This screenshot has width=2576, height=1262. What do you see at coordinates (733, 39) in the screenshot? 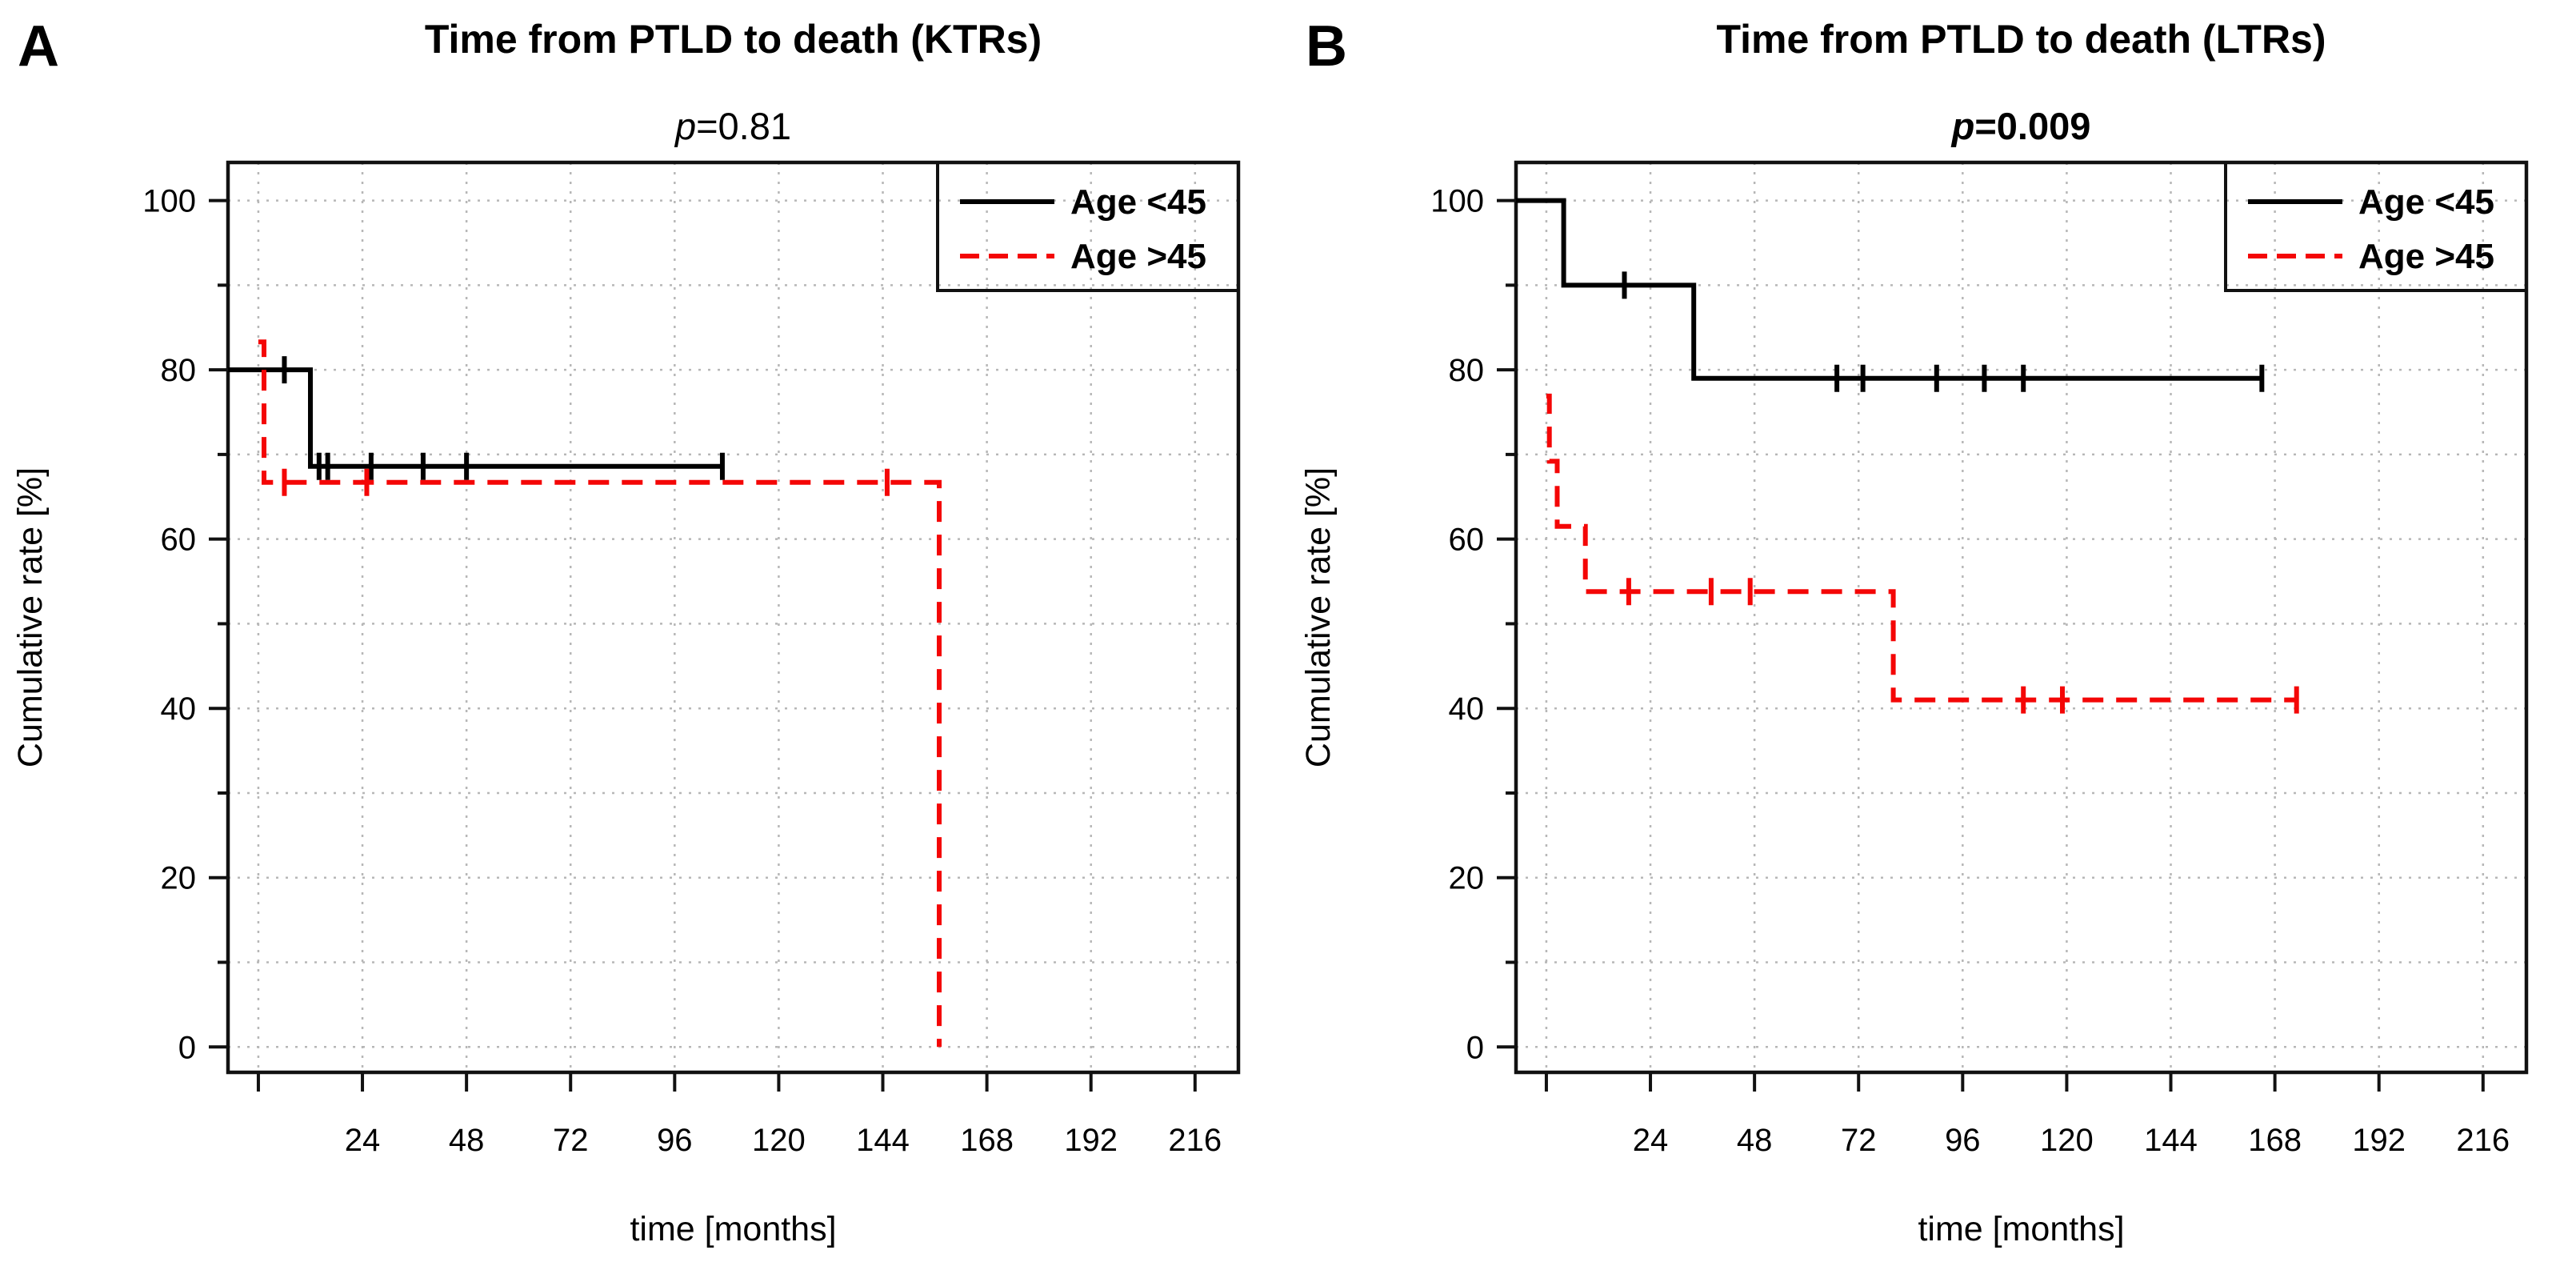
I see `chart-title: Time from PTLD to death (KTRs)` at bounding box center [733, 39].